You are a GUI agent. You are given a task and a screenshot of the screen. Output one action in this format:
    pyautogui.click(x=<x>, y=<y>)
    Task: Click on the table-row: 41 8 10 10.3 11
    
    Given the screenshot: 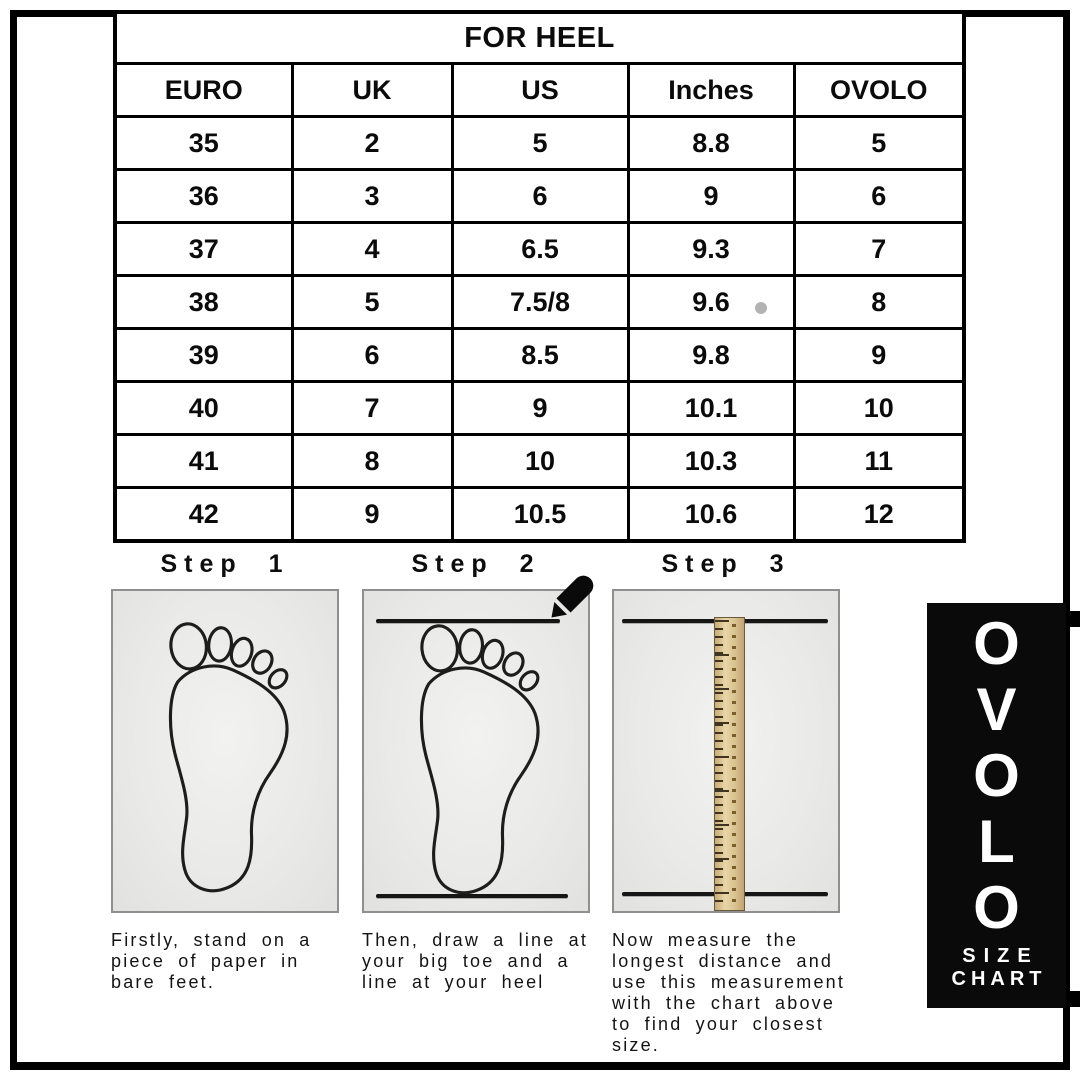 What is the action you would take?
    pyautogui.click(x=539, y=461)
    